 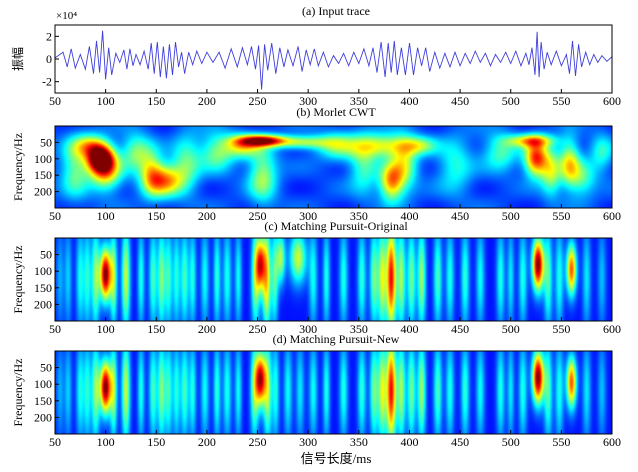 I want to click on y-multiplier-label: ×10⁴, so click(x=66, y=16).